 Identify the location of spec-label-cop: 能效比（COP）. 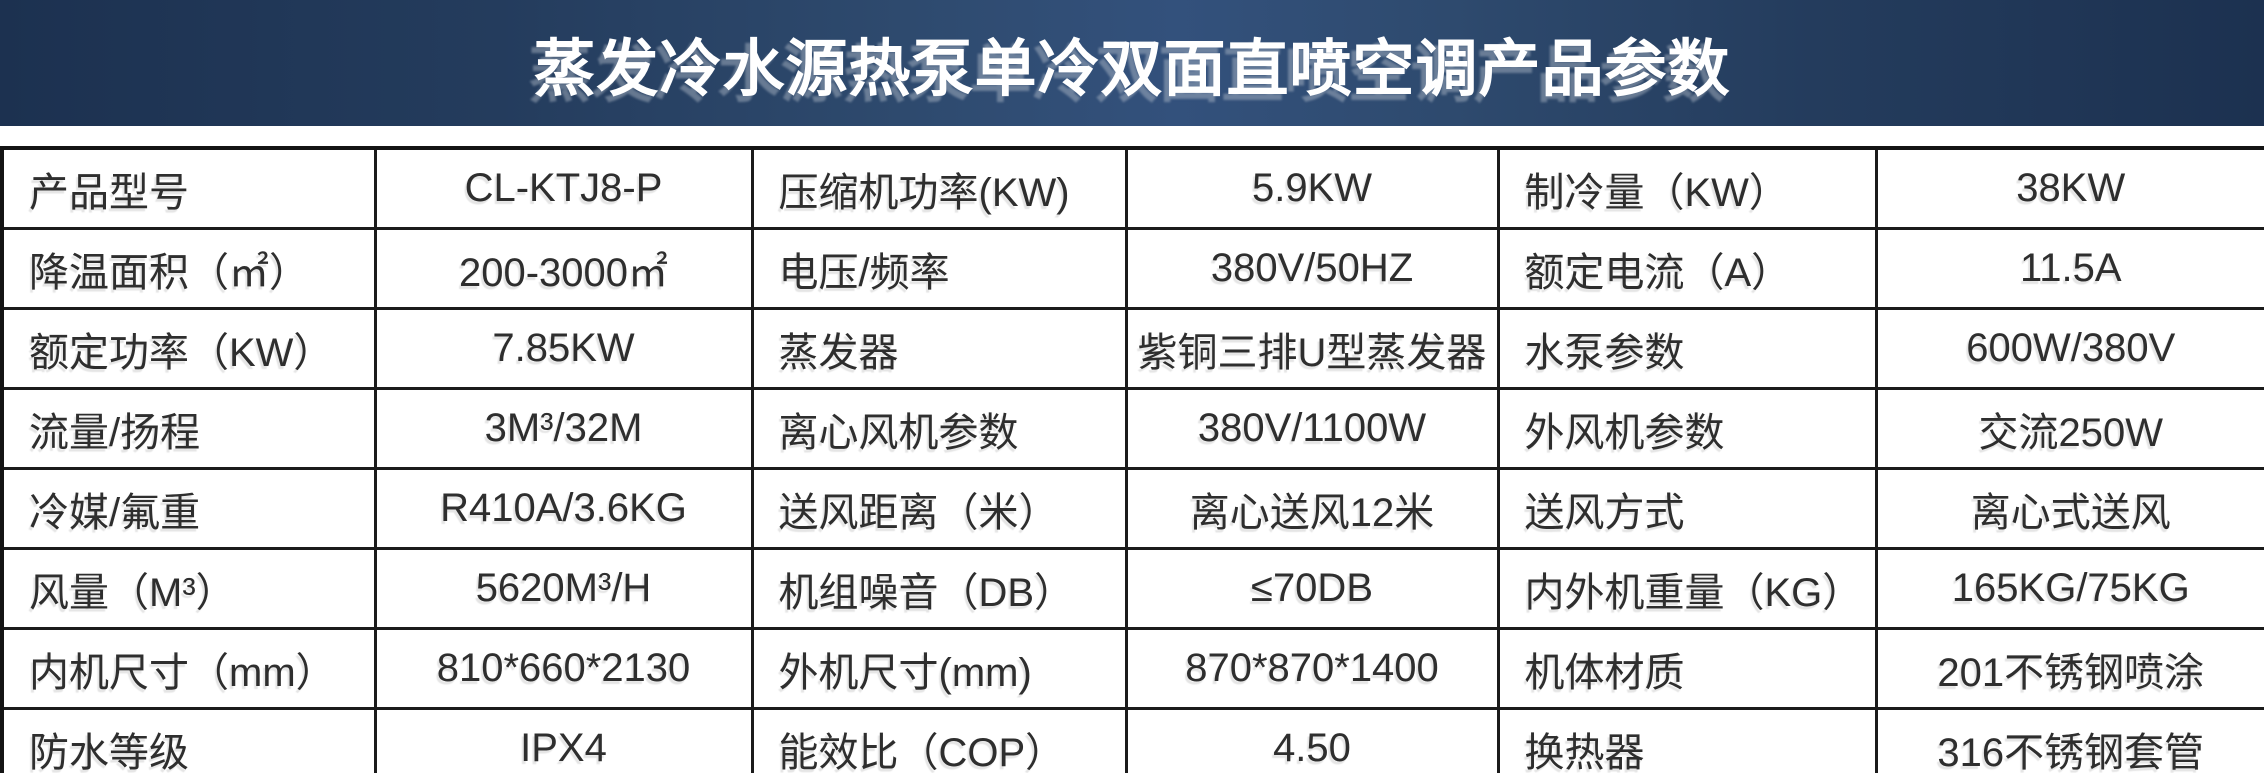
(939, 740).